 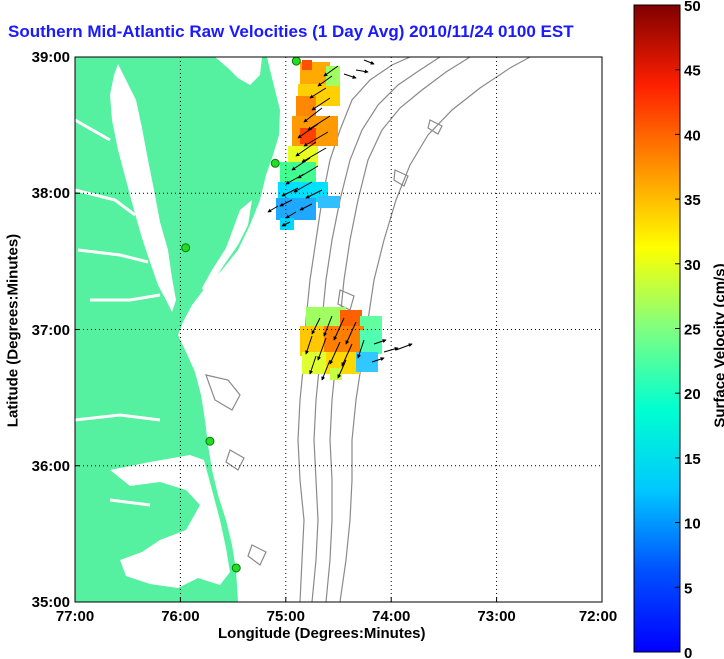 I want to click on colorbar-ticks, so click(x=677, y=296).